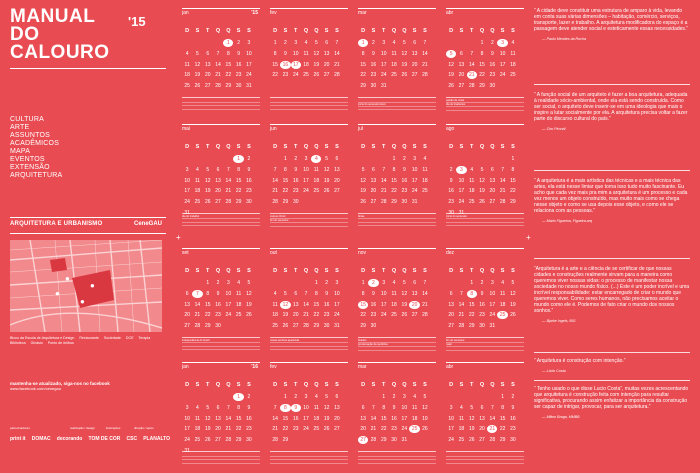  Describe the element at coordinates (316, 191) in the screenshot. I see `day-cell: 25` at that location.